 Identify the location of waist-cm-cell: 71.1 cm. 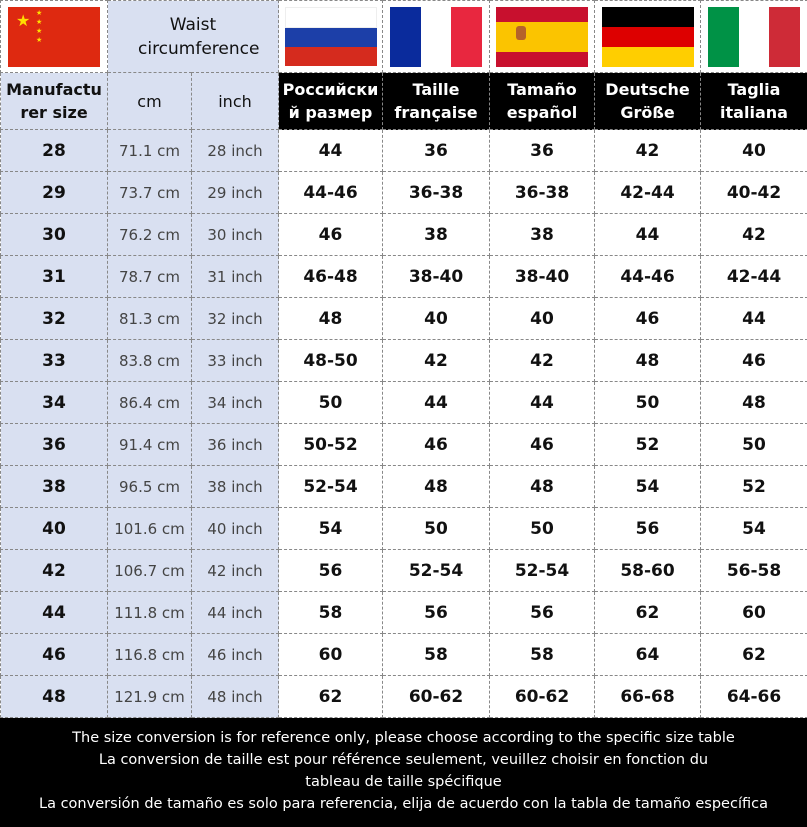
(149, 150).